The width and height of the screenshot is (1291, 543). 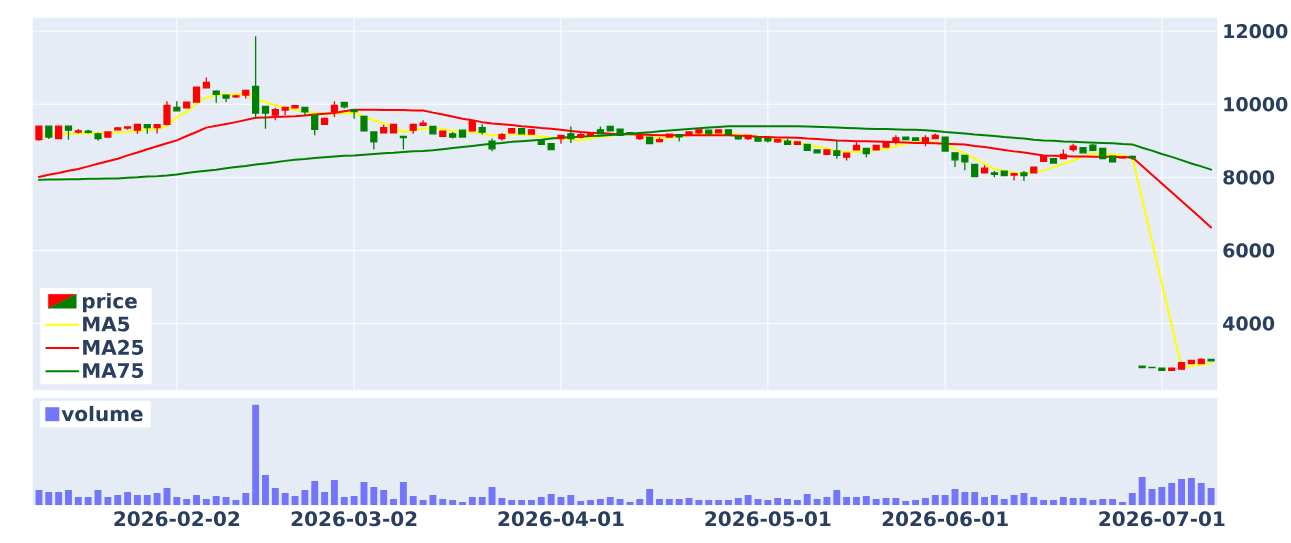 What do you see at coordinates (1256, 31) in the screenshot?
I see `y-tick-label: 12000` at bounding box center [1256, 31].